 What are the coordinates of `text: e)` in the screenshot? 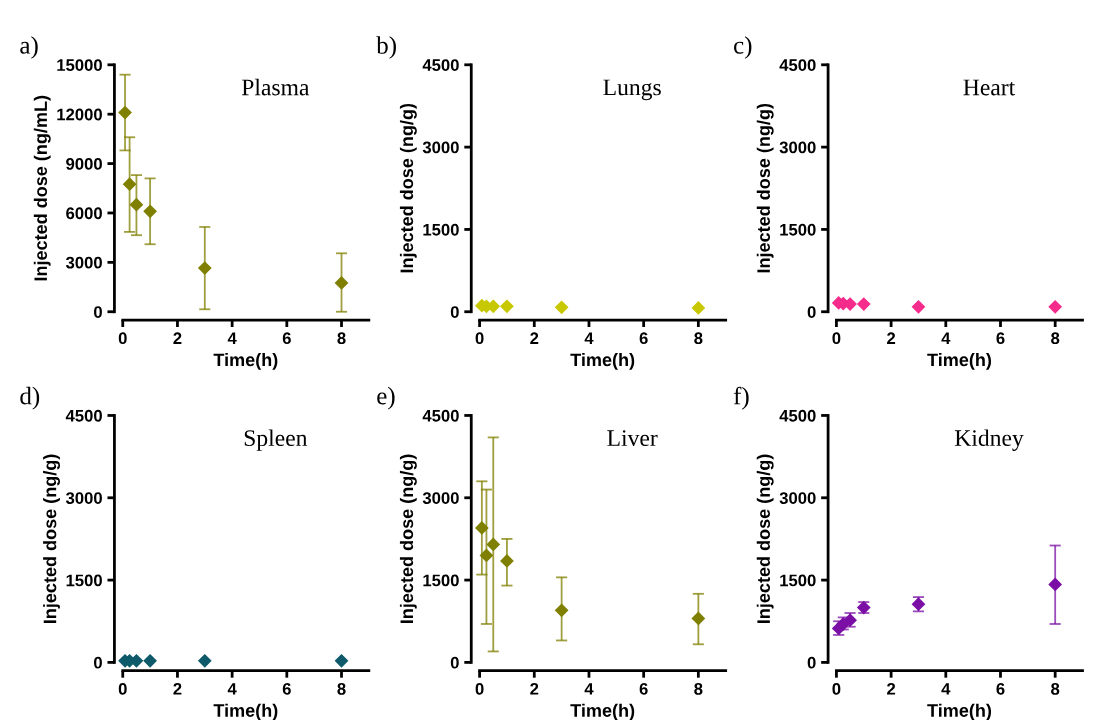 It's located at (386, 398).